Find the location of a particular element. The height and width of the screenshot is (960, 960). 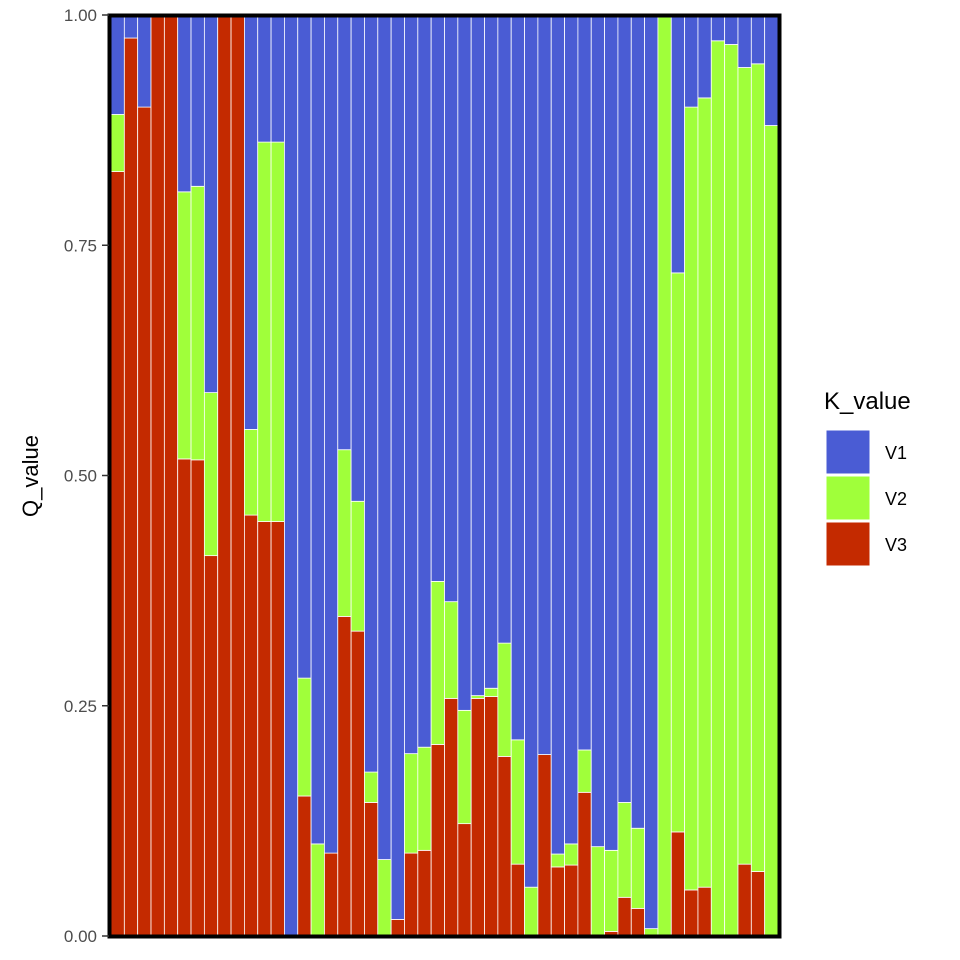

legend-key-v3 is located at coordinates (848, 544).